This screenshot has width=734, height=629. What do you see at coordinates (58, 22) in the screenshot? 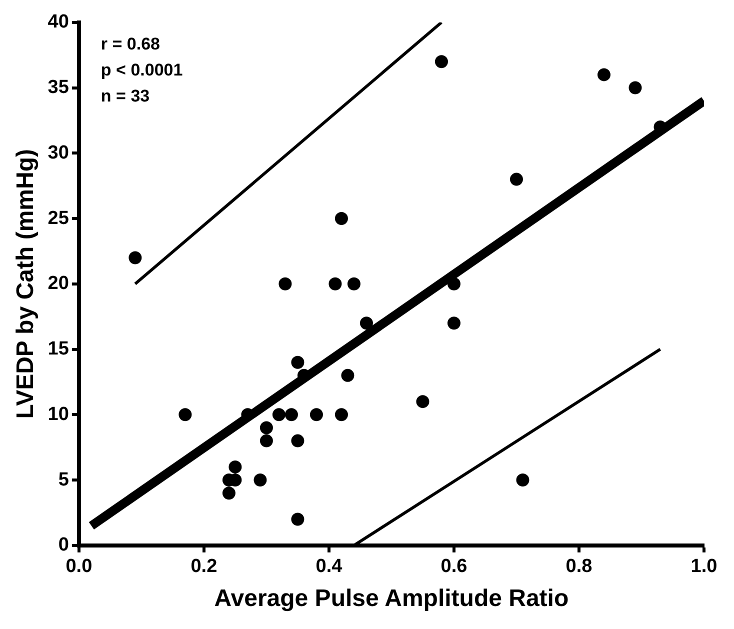
I see `y-tick-label: 40` at bounding box center [58, 22].